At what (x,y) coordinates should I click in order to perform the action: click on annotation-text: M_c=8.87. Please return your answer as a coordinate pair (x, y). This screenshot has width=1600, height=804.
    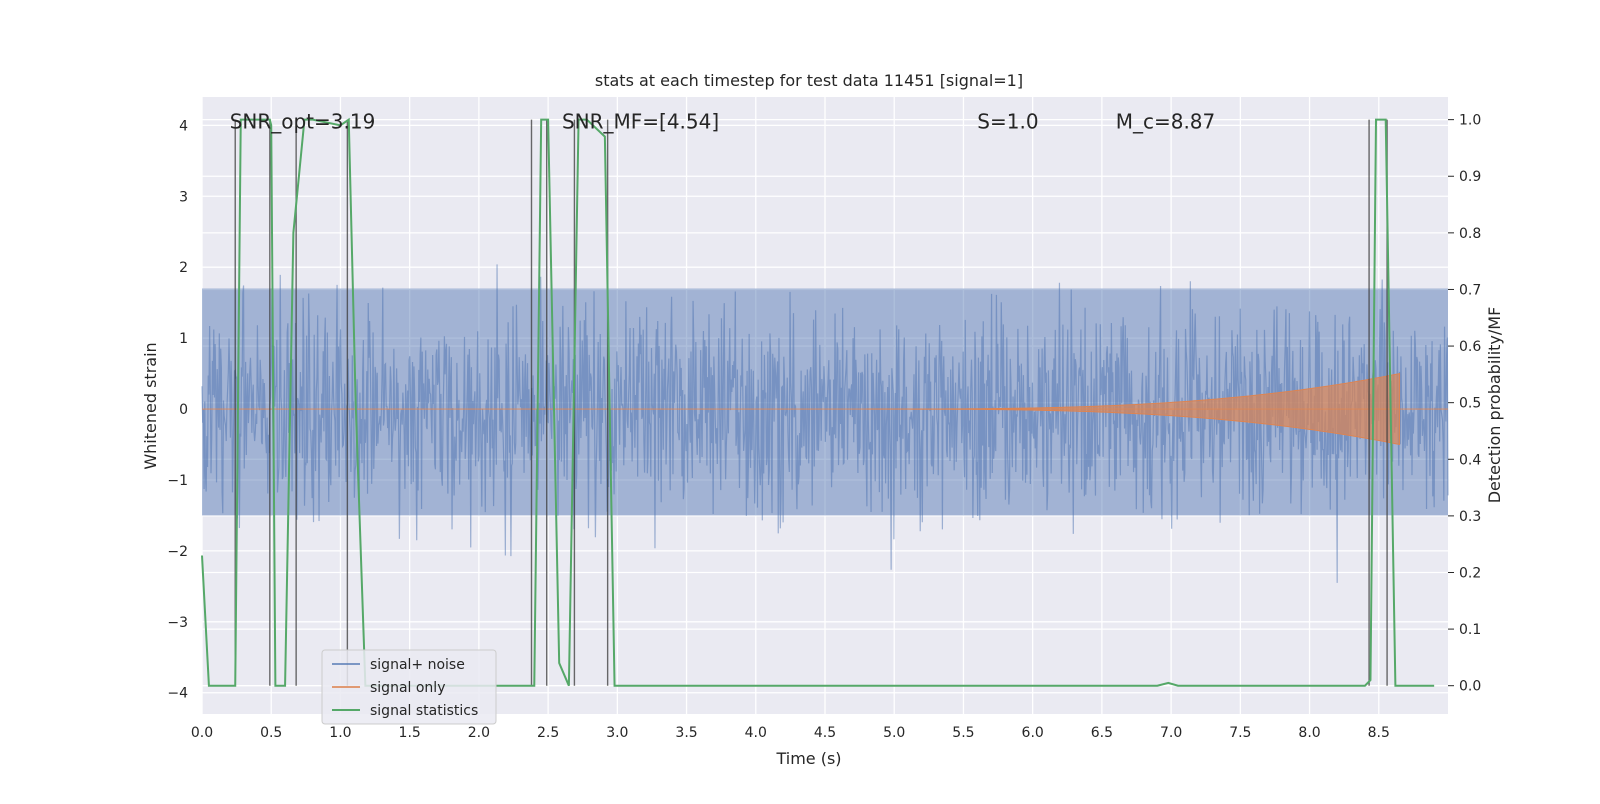
    Looking at the image, I should click on (1166, 121).